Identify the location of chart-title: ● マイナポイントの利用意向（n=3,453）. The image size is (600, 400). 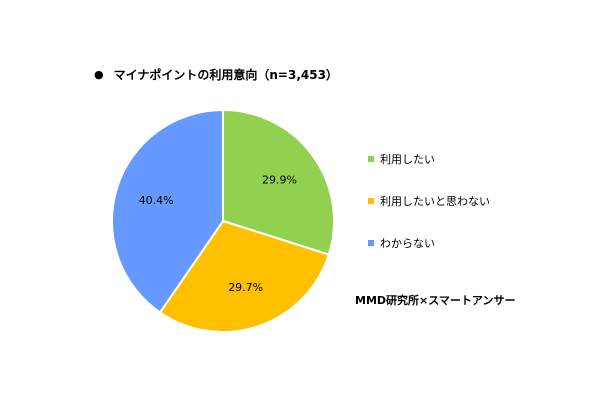
(216, 74).